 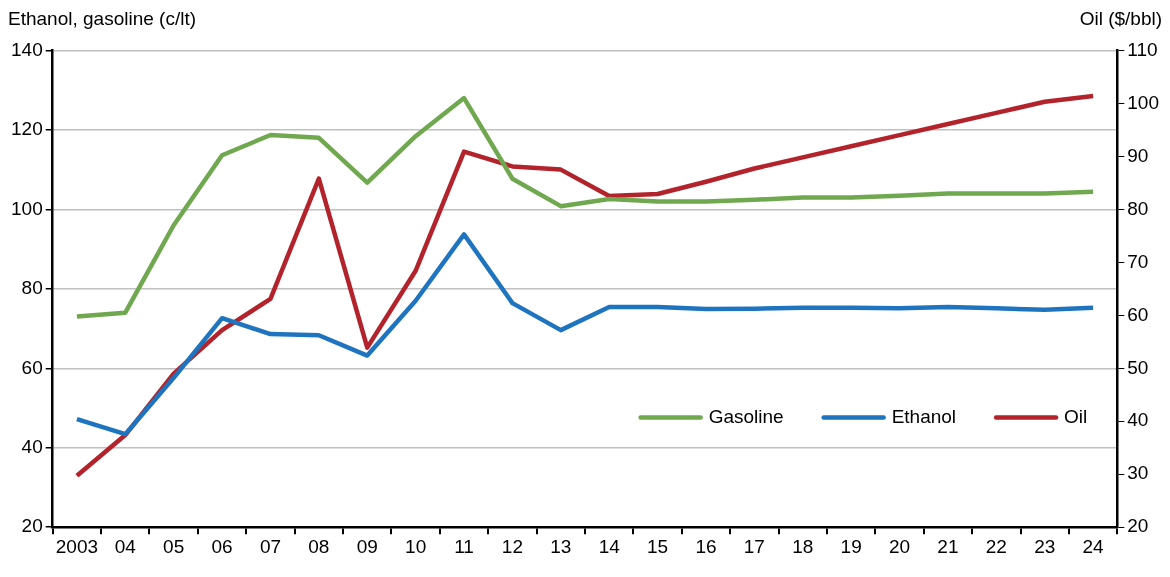 What do you see at coordinates (77, 546) in the screenshot?
I see `x-tick-label: 2003` at bounding box center [77, 546].